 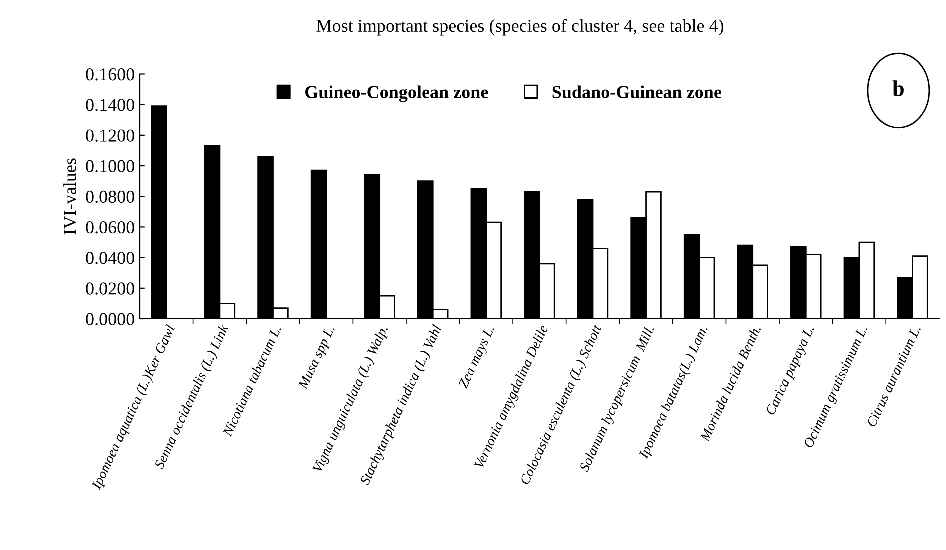 I want to click on x-tick-label: Musa spp L., so click(x=318, y=358).